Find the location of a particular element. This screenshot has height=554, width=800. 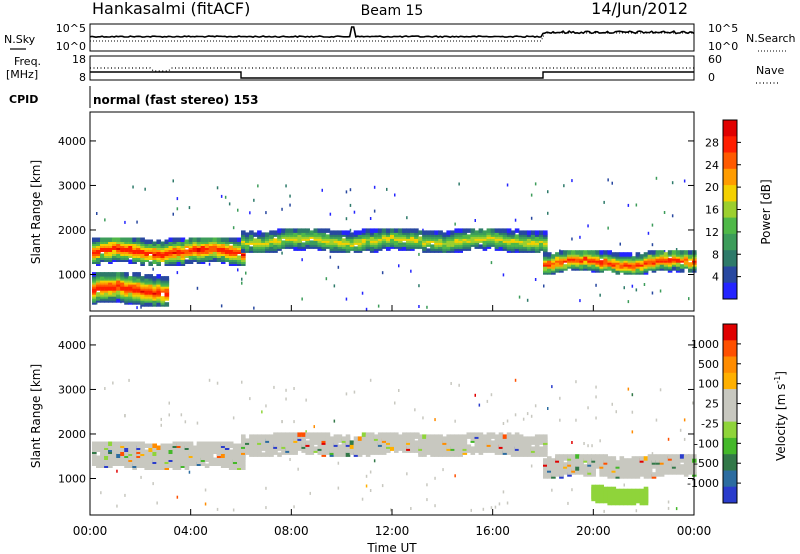

freq-left-tick-bottom: 8 is located at coordinates (82, 77).